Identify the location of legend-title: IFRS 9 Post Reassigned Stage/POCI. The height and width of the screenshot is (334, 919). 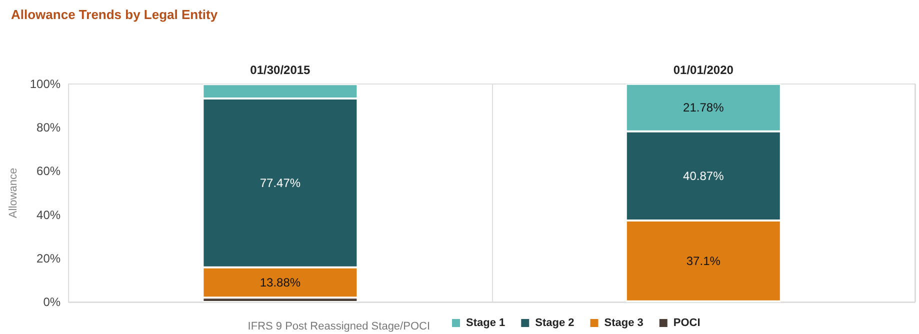
(339, 326).